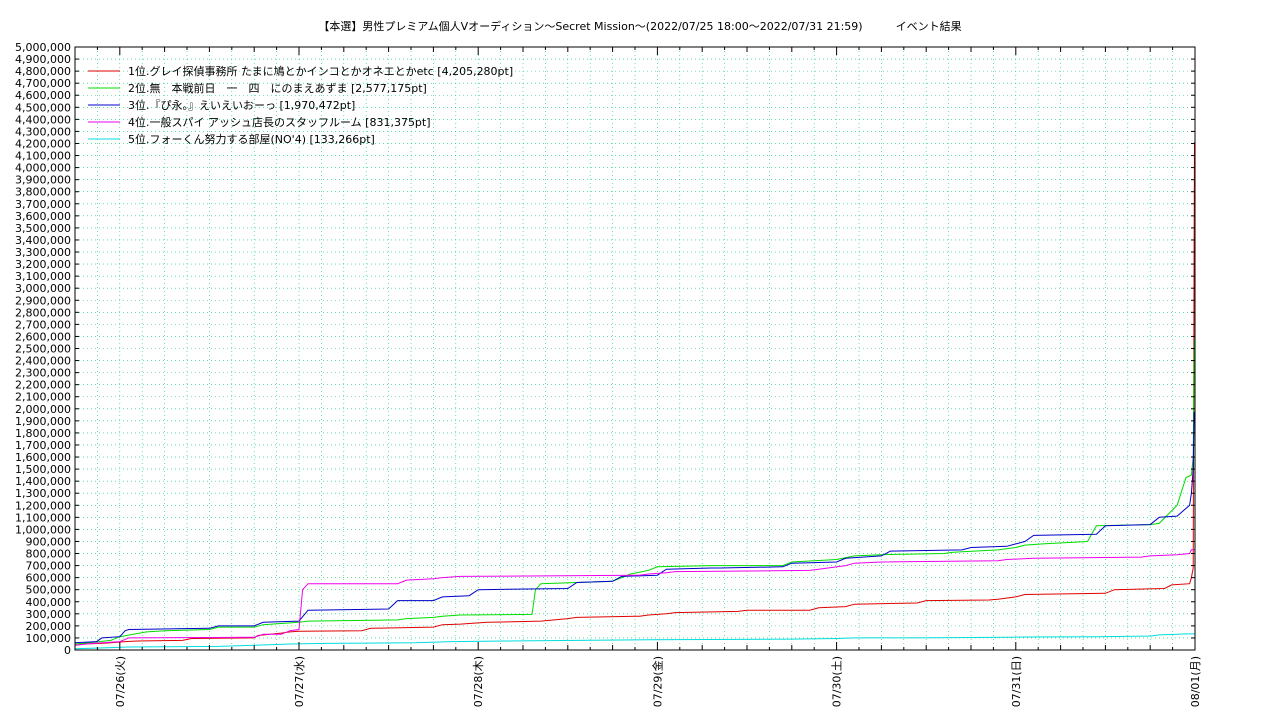 Image resolution: width=1280 pixels, height=720 pixels. Describe the element at coordinates (43, 276) in the screenshot. I see `y-tick-label: 3,100,000` at that location.